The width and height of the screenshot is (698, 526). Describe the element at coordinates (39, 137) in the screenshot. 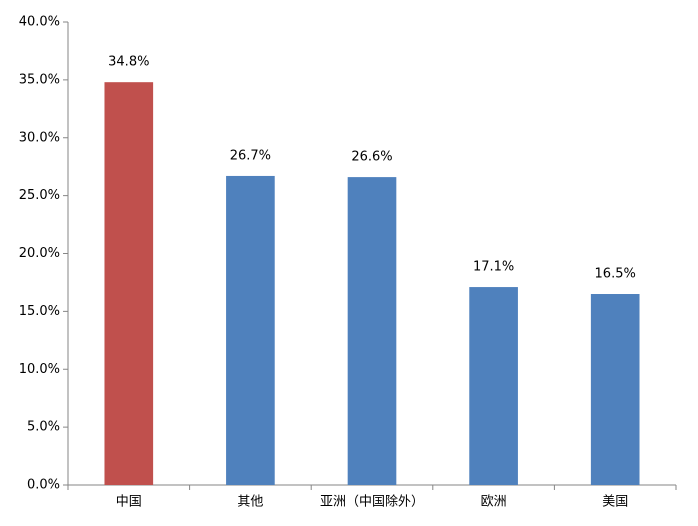

I see `y-tick-label: 30.0%` at that location.